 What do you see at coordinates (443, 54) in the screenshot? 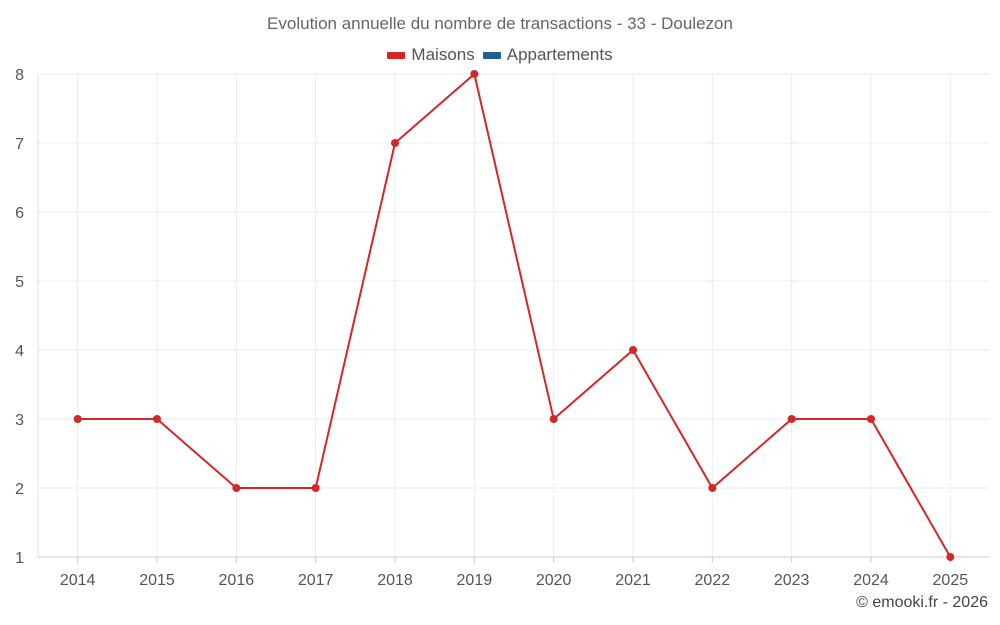
I see `legend-label-maisons: Maisons` at bounding box center [443, 54].